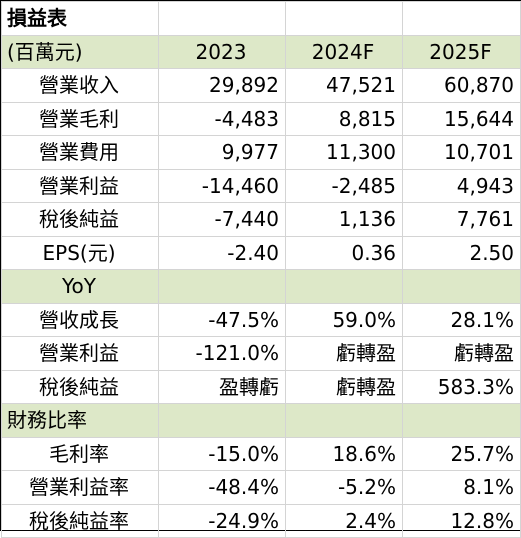 The height and width of the screenshot is (538, 521). What do you see at coordinates (344, 520) in the screenshot?
I see `value-cell: 2.4%` at bounding box center [344, 520].